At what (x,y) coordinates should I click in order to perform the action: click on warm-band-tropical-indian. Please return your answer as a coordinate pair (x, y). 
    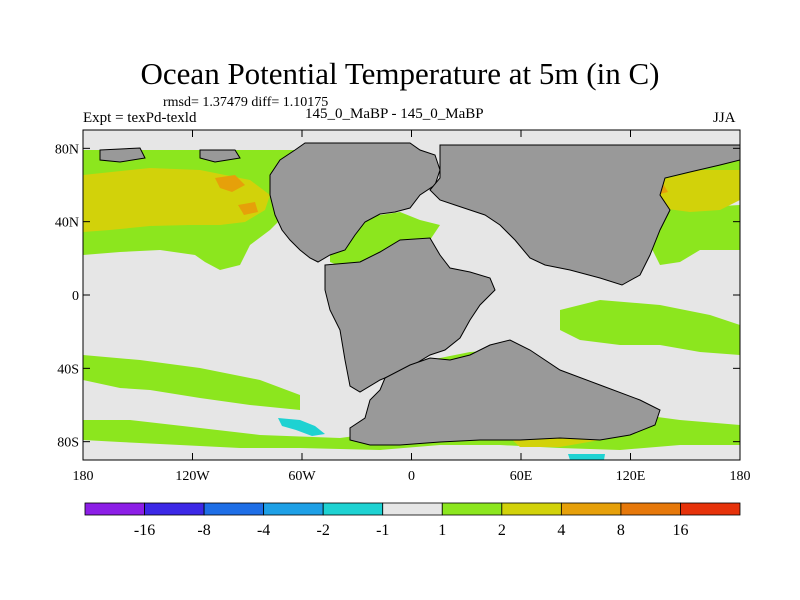
    Looking at the image, I should click on (650, 327).